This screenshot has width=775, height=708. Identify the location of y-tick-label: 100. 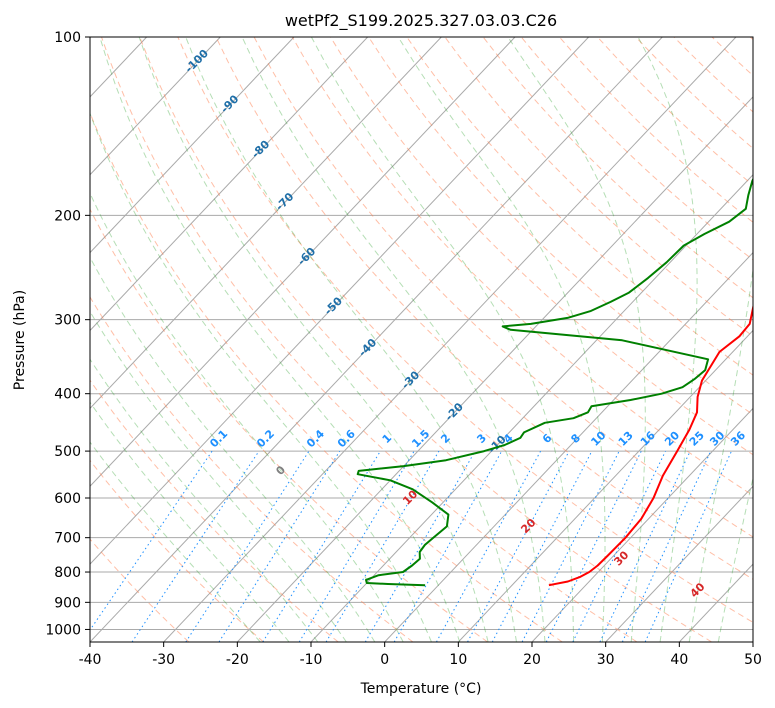
(67, 38).